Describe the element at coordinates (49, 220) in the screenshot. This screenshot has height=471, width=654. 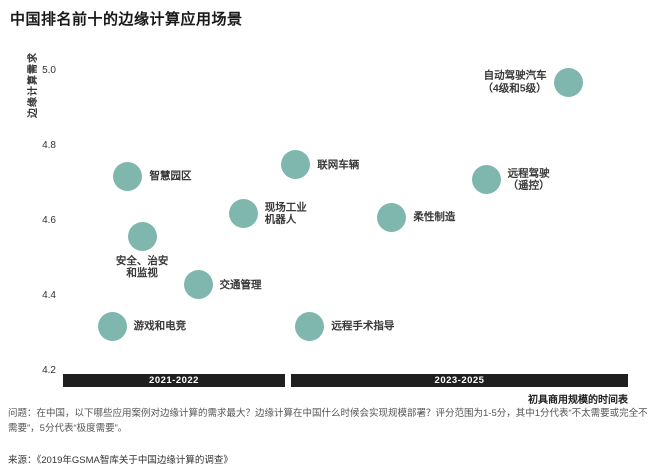
I see `y-tick-label: 4.6` at that location.